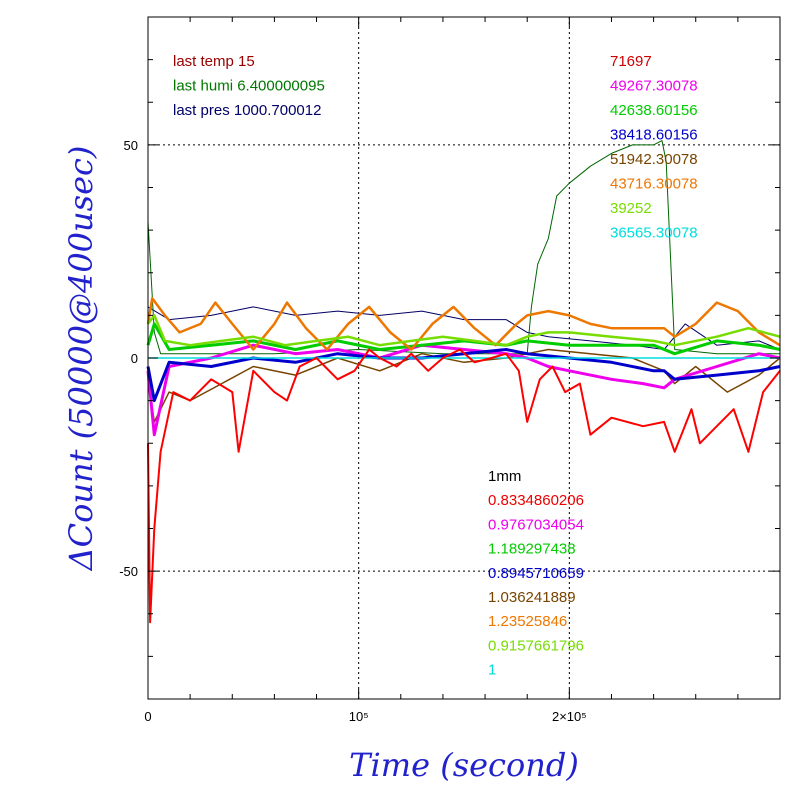  What do you see at coordinates (532, 549) in the screenshot?
I see `ratio-value: 1.189297438` at bounding box center [532, 549].